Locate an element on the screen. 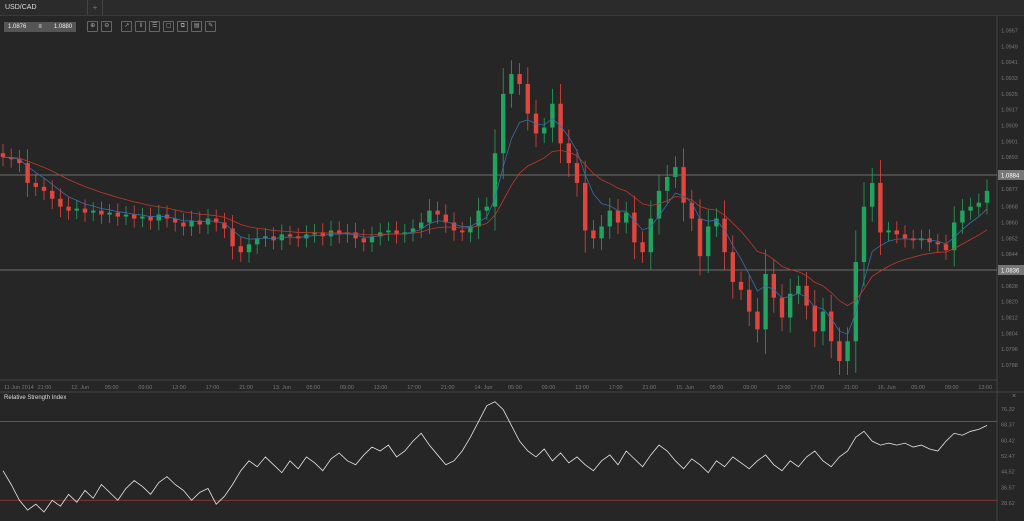  bid-price: 1.0876 is located at coordinates (17, 26).